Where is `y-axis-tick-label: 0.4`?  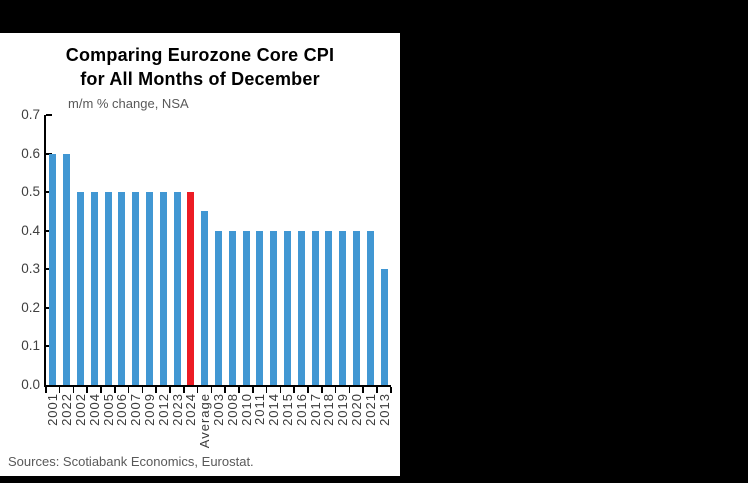 y-axis-tick-label: 0.4 is located at coordinates (30, 230).